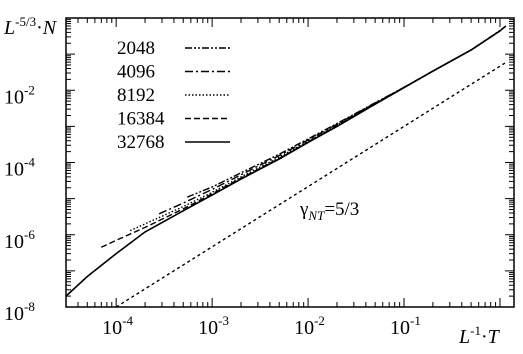 This screenshot has width=523, height=354. Describe the element at coordinates (19, 312) in the screenshot. I see `y-tick-label: 10⁻⁸` at that location.